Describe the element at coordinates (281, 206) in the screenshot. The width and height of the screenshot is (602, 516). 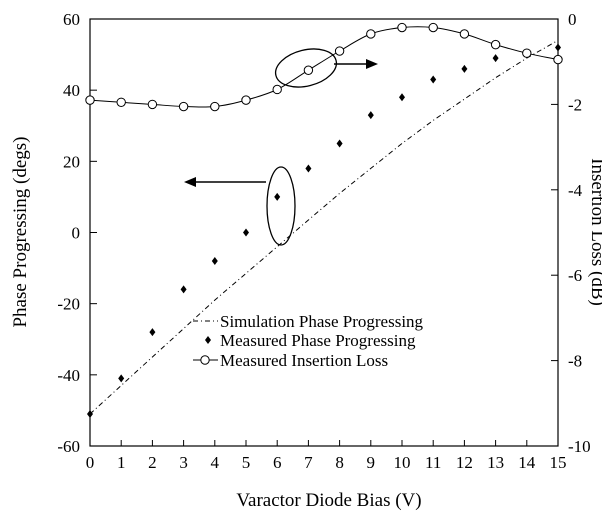
I see `phase-curve-marker` at that location.